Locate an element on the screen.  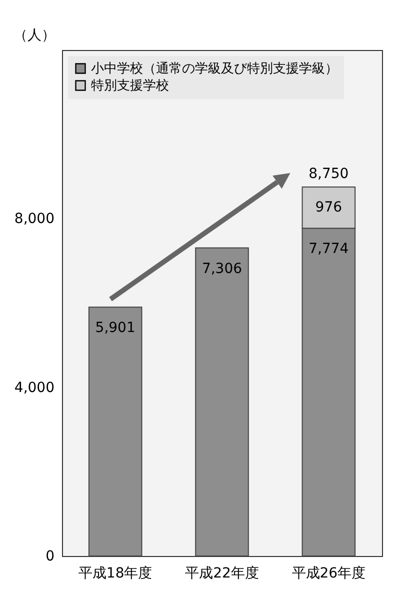
data-label: 7,774 is located at coordinates (328, 249).